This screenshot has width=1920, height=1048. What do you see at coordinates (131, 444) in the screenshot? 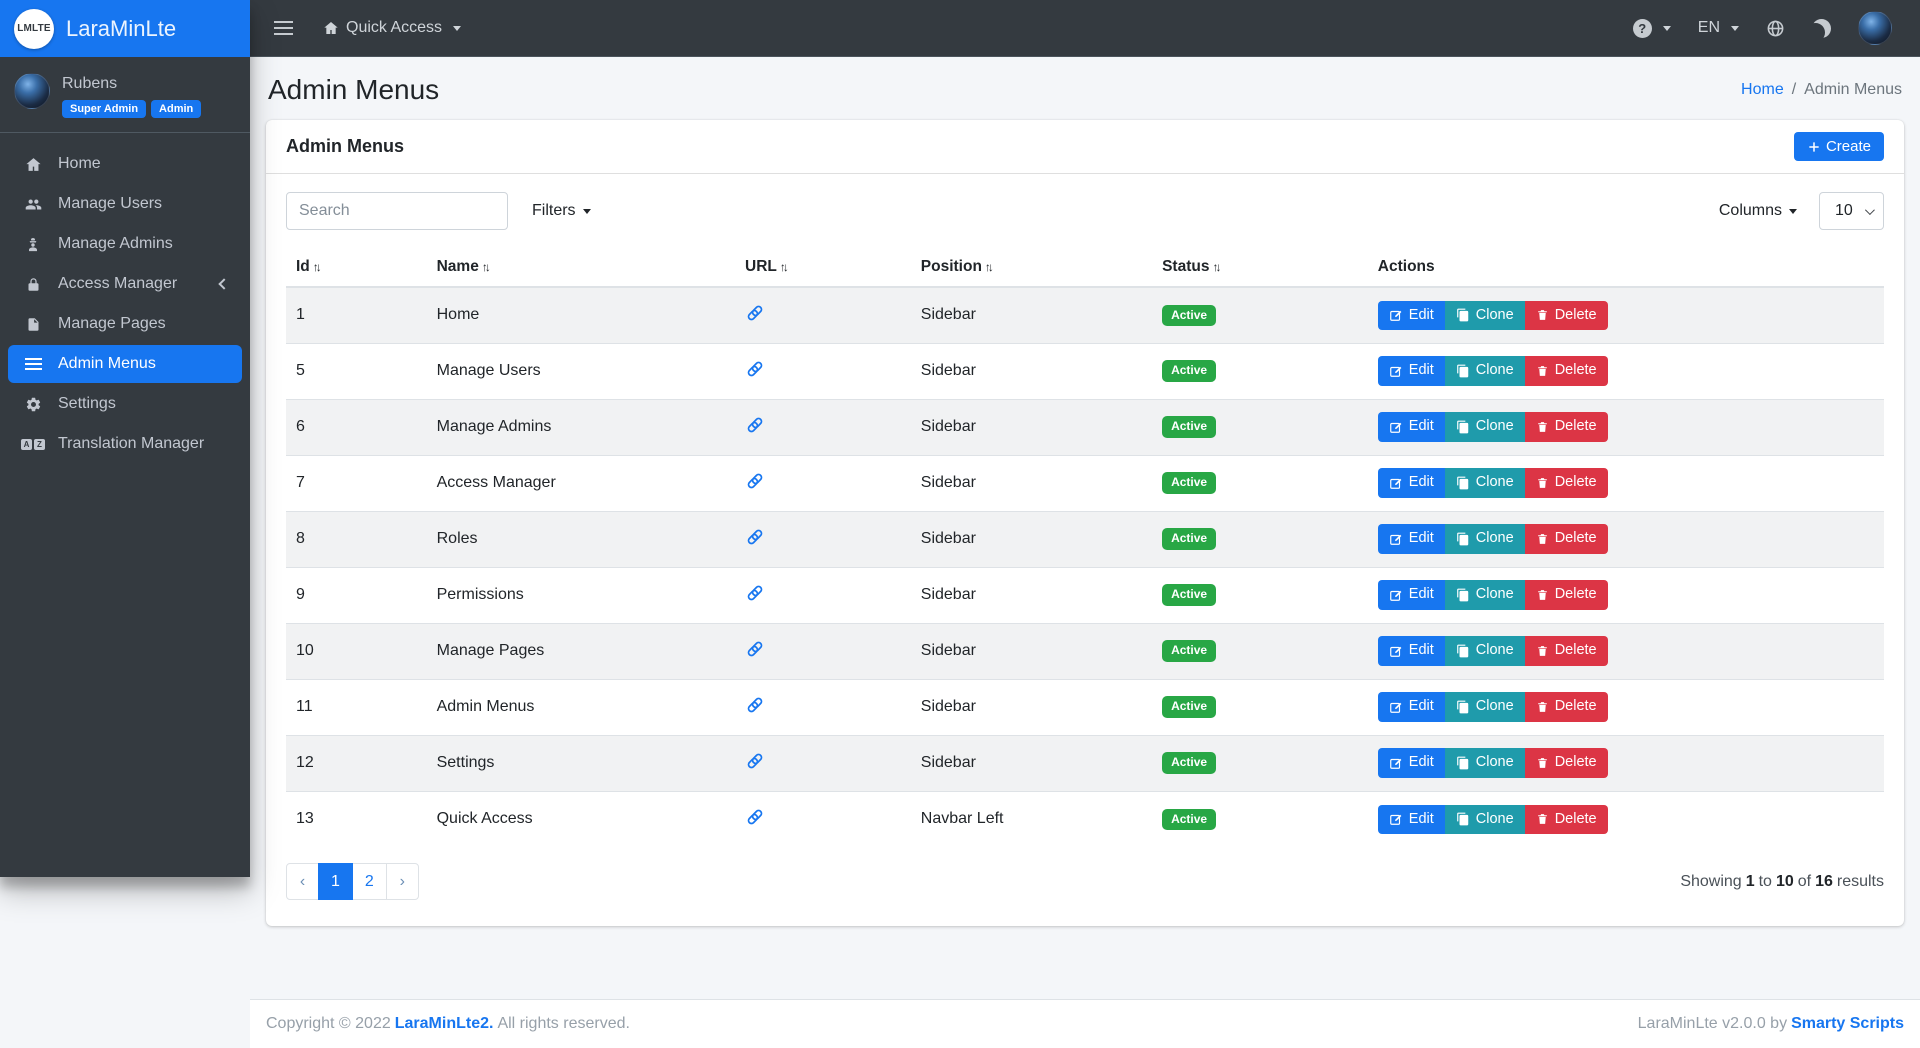
I see `sidebar-item-label: Translation Manager` at bounding box center [131, 444].